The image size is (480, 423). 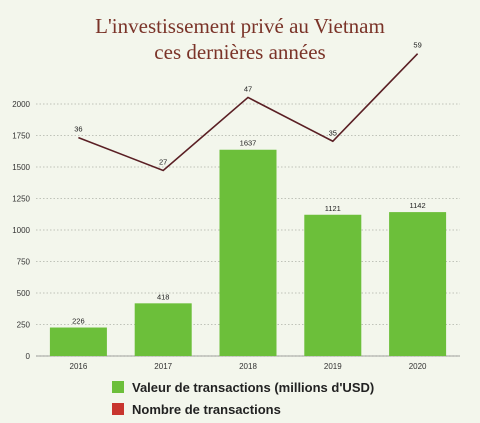 What do you see at coordinates (163, 296) in the screenshot?
I see `bar-value-label: 418` at bounding box center [163, 296].